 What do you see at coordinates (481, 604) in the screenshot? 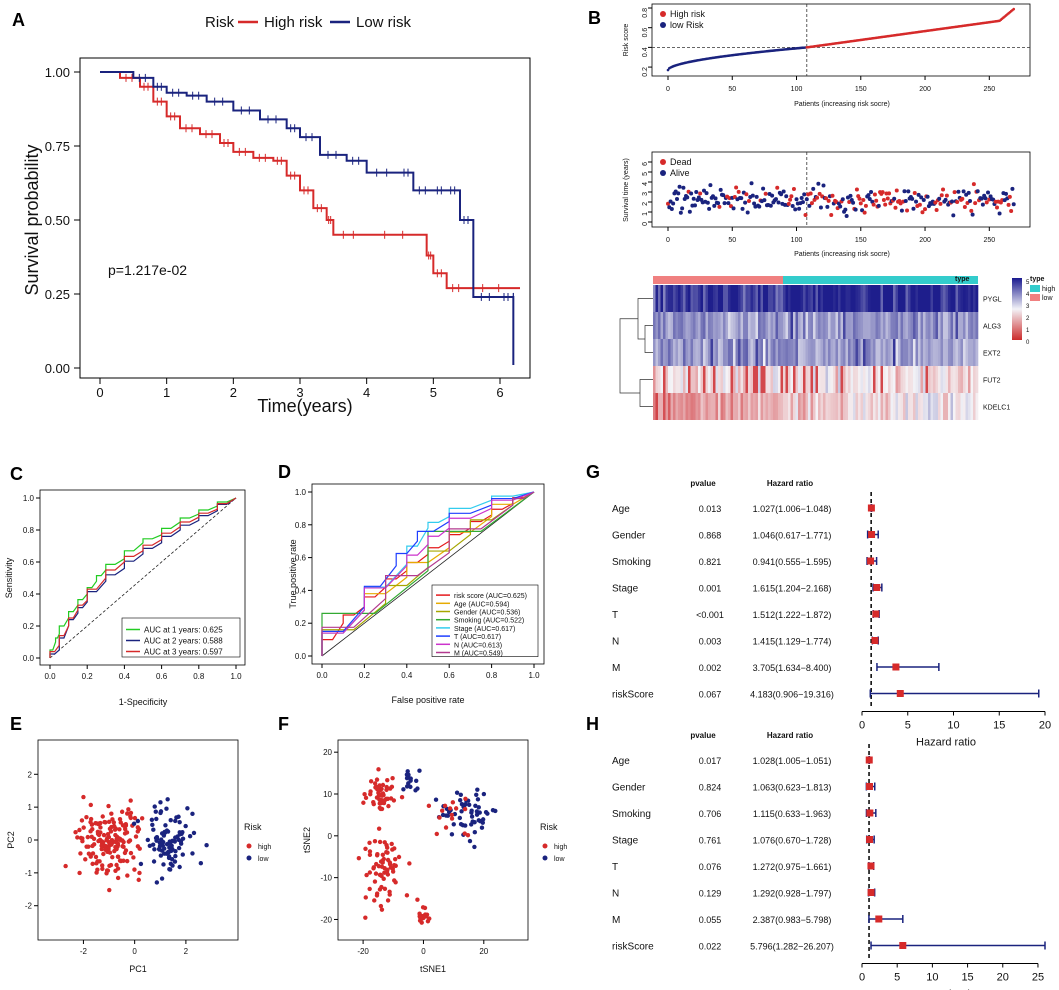
I see `roc-legend-label: Age (AUC=0.594)` at bounding box center [481, 604].